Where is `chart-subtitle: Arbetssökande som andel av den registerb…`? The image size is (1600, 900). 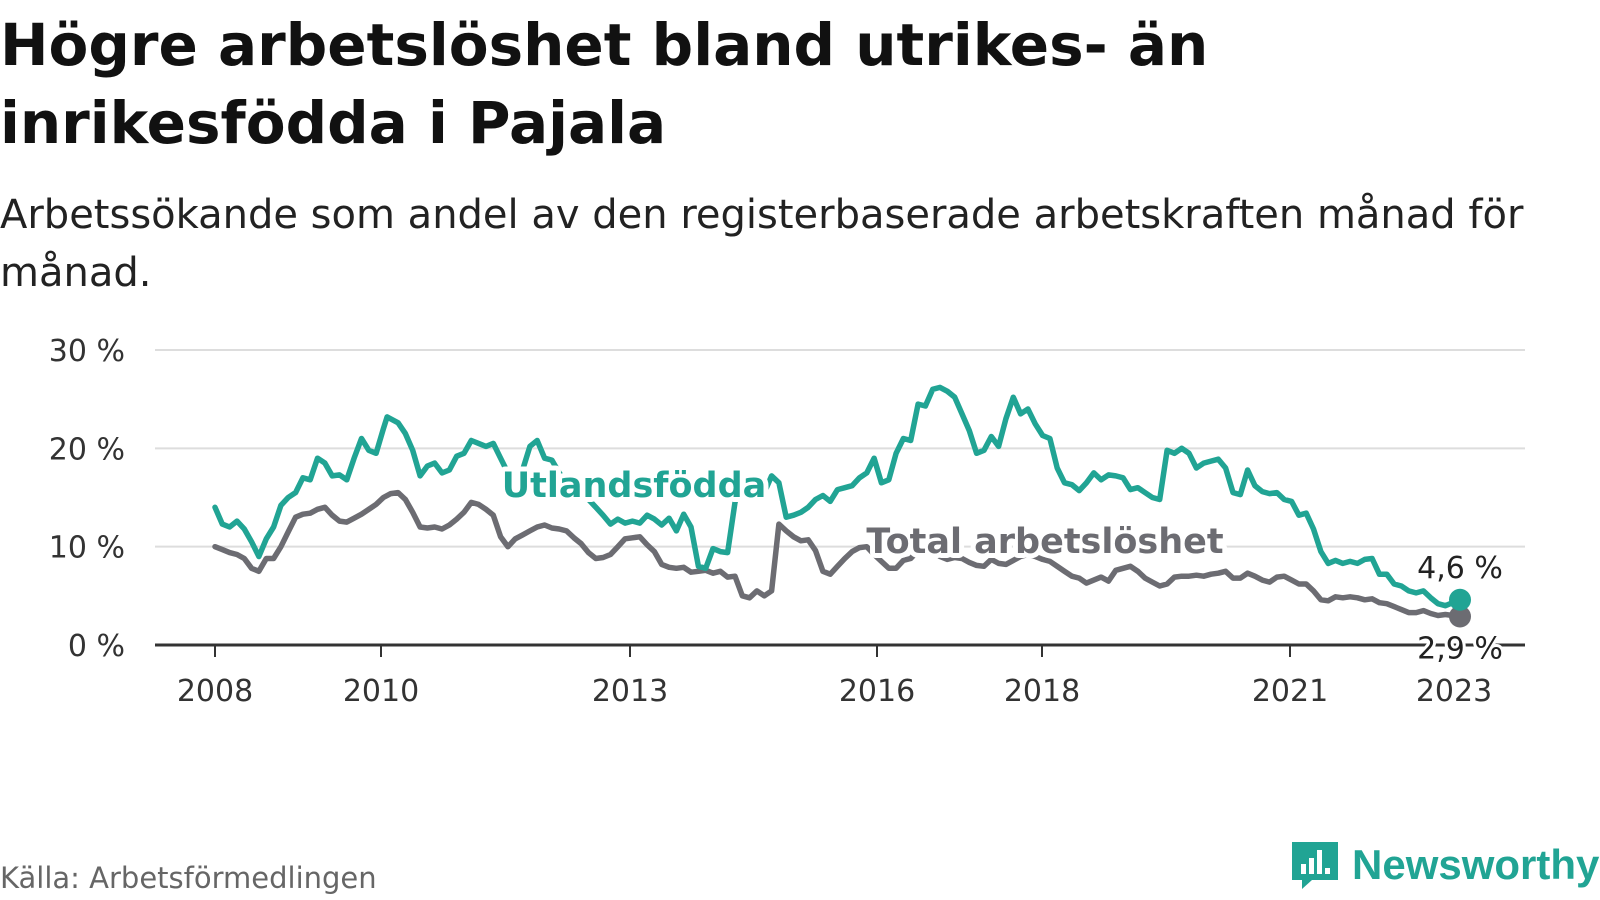
chart-subtitle: Arbetssökande som andel av den registerb… is located at coordinates (762, 244).